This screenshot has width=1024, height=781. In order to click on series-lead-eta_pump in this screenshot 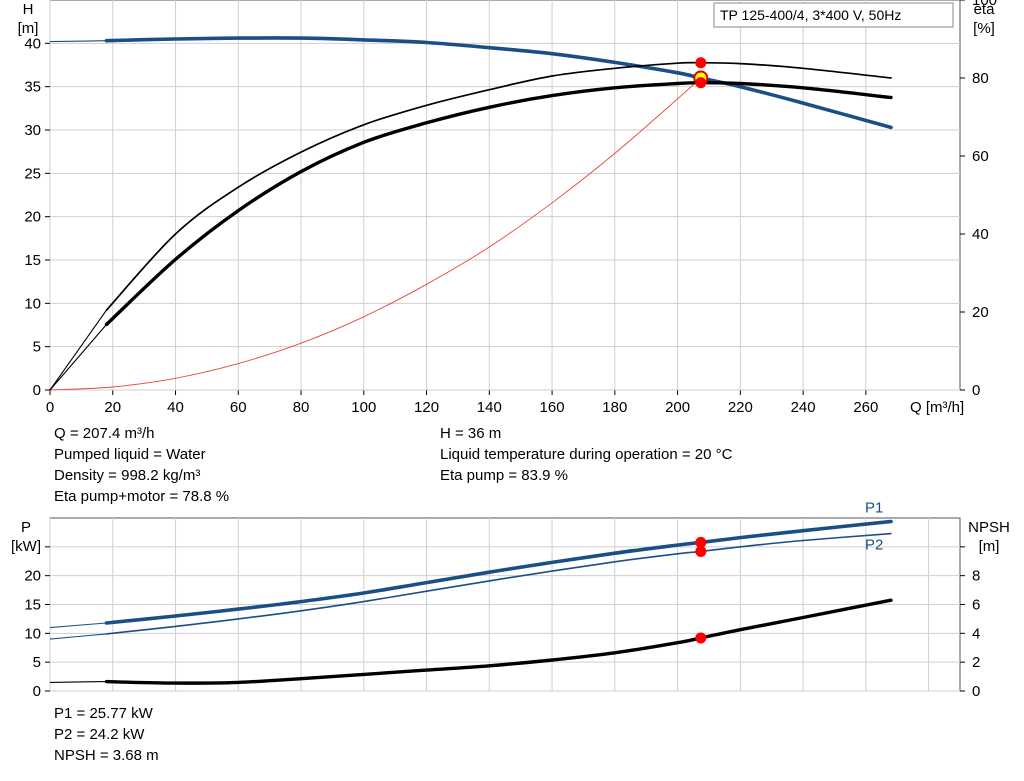, I will do `click(78, 350)`.